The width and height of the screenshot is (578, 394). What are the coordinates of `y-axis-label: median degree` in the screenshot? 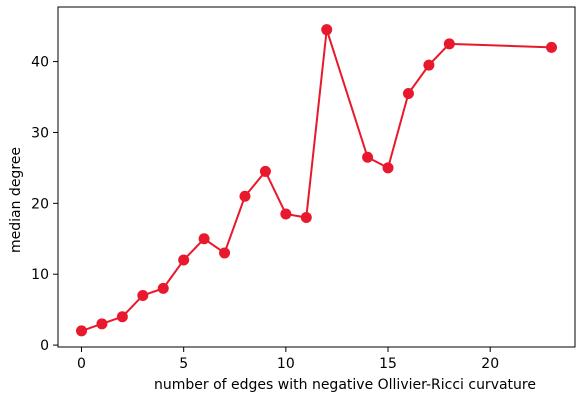 It's located at (16, 200).